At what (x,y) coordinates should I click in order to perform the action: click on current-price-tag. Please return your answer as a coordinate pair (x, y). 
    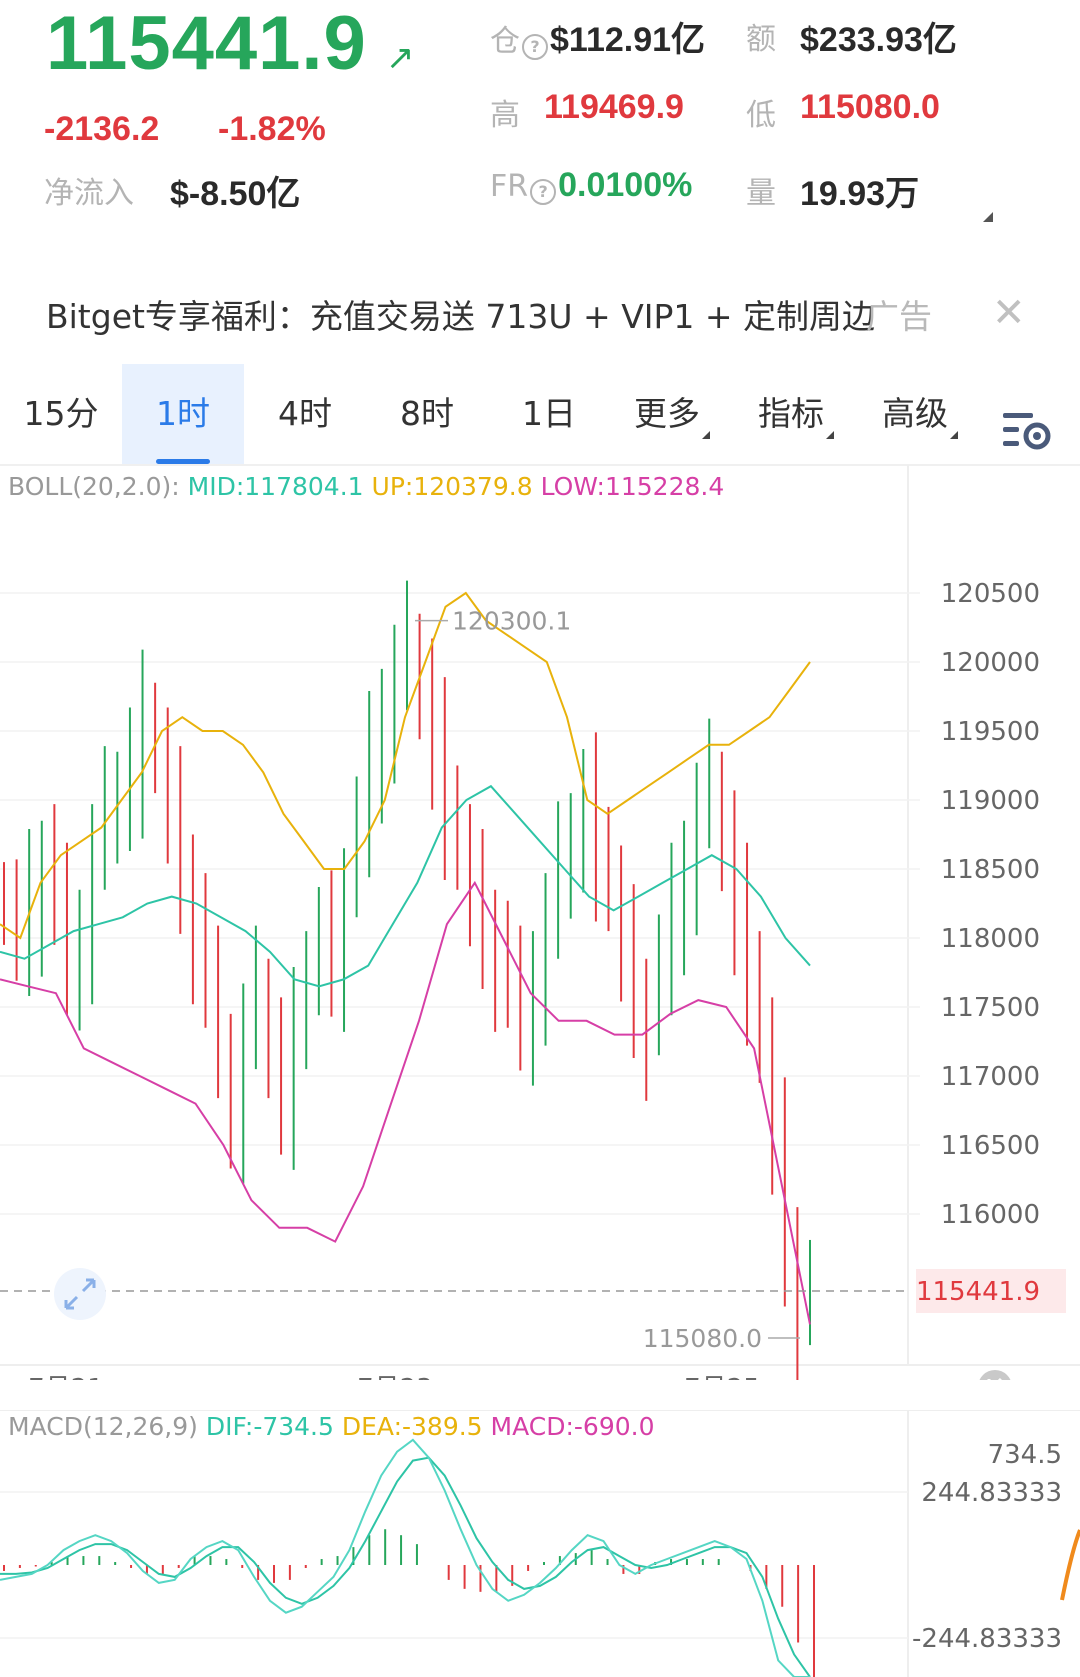
    Looking at the image, I should click on (991, 1291).